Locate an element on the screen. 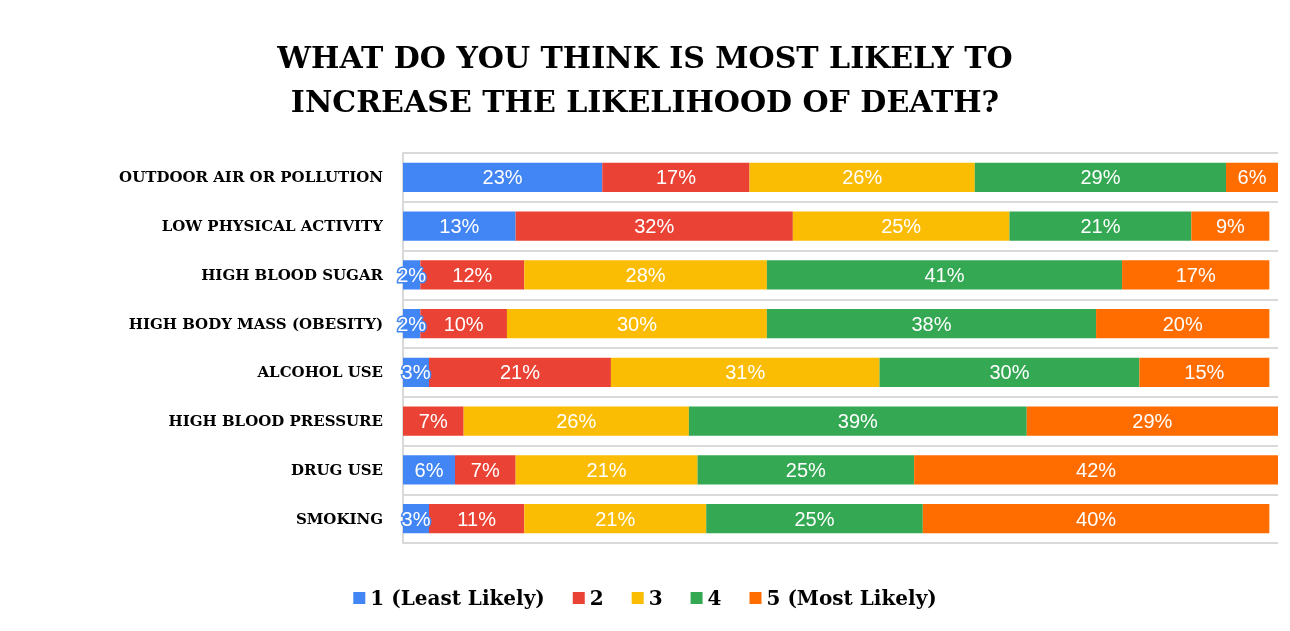 This screenshot has width=1290, height=631. data-label: 12% is located at coordinates (472, 274).